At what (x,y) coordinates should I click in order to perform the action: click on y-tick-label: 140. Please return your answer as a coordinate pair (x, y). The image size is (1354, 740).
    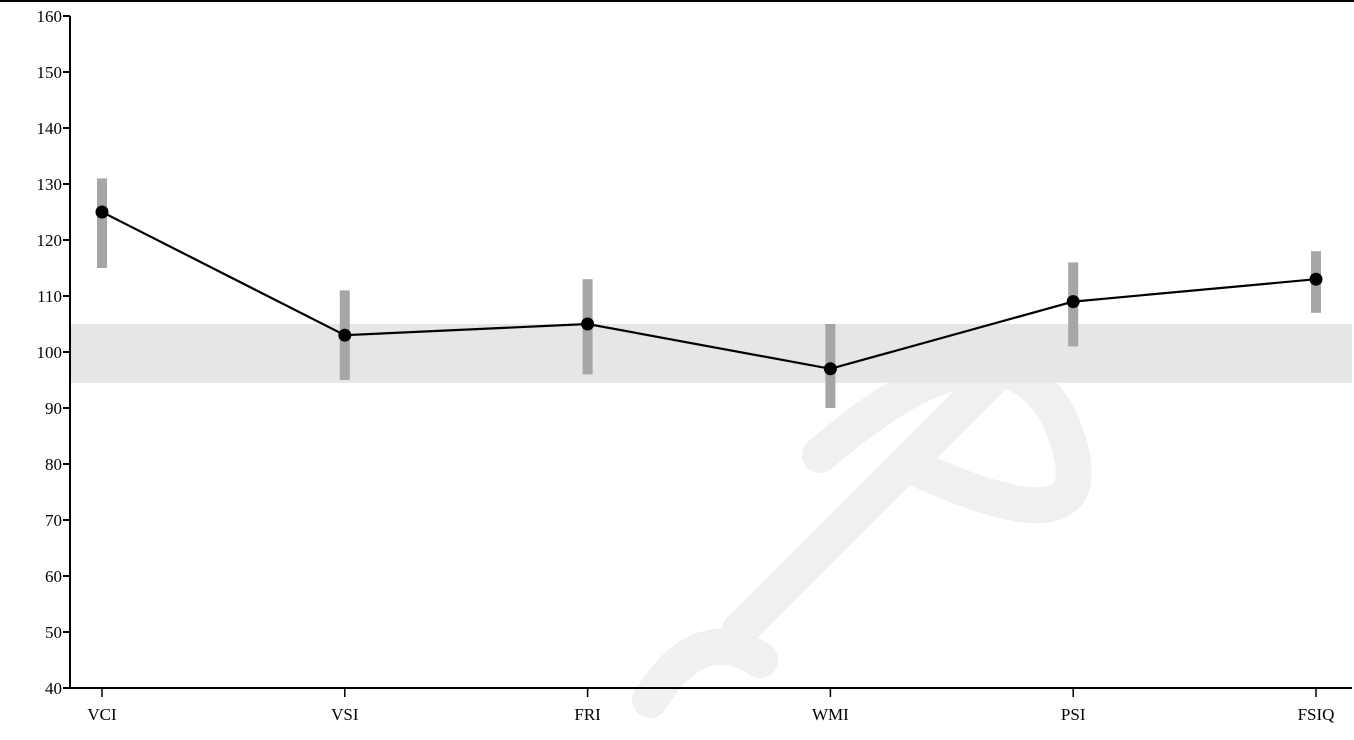
    Looking at the image, I should click on (50, 128).